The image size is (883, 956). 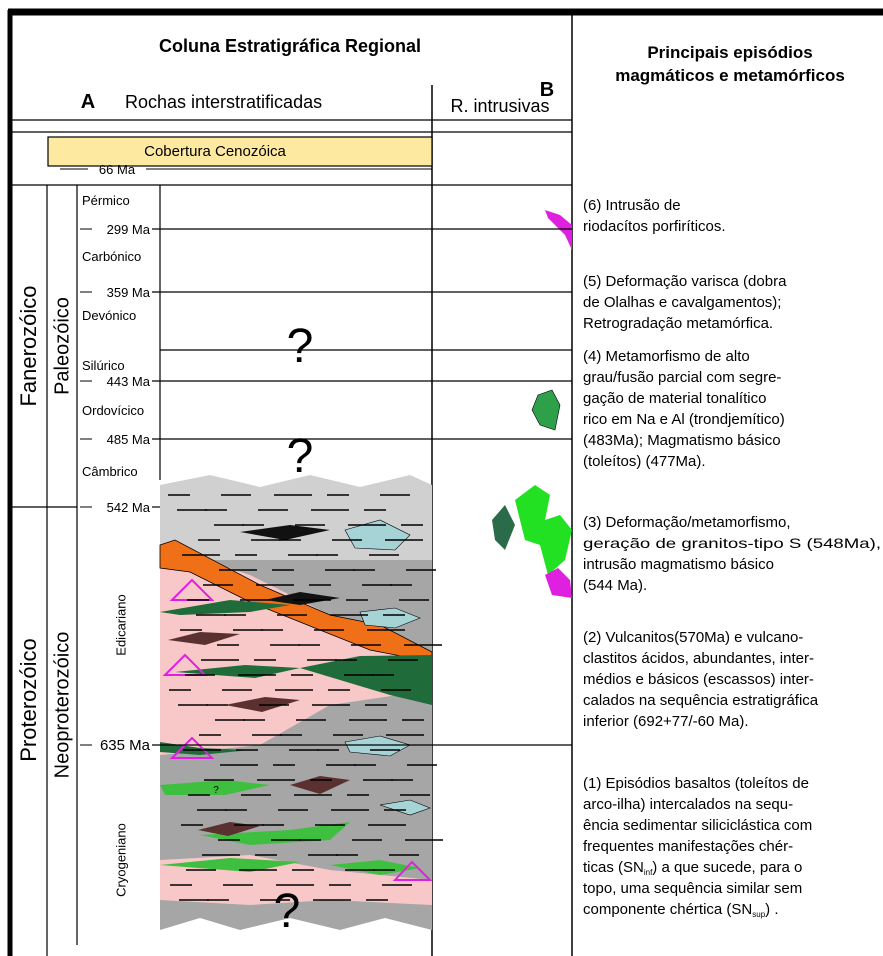 What do you see at coordinates (111, 256) in the screenshot?
I see `period: Carbónico` at bounding box center [111, 256].